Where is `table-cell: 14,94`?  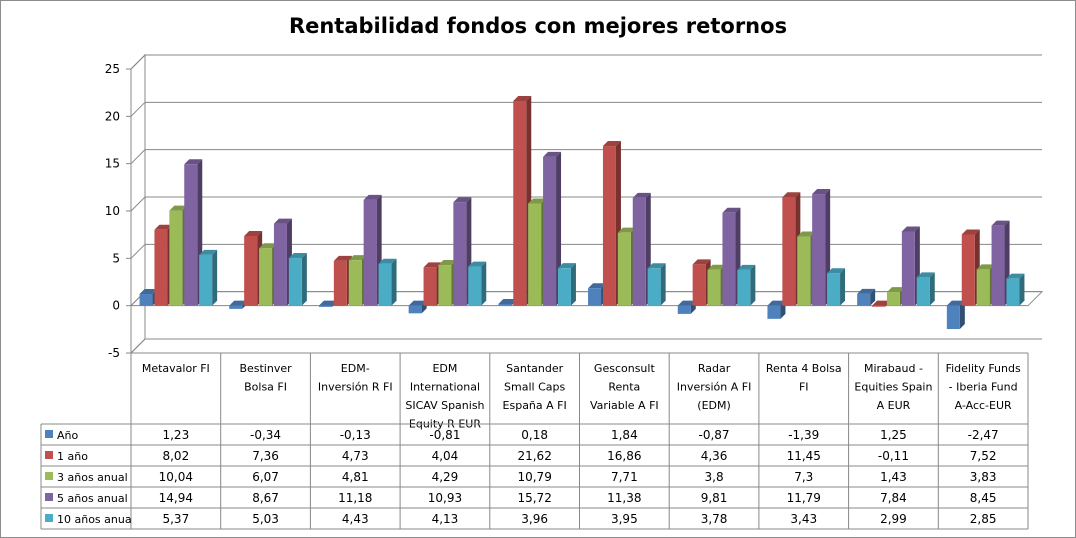 table-cell: 14,94 is located at coordinates (176, 498).